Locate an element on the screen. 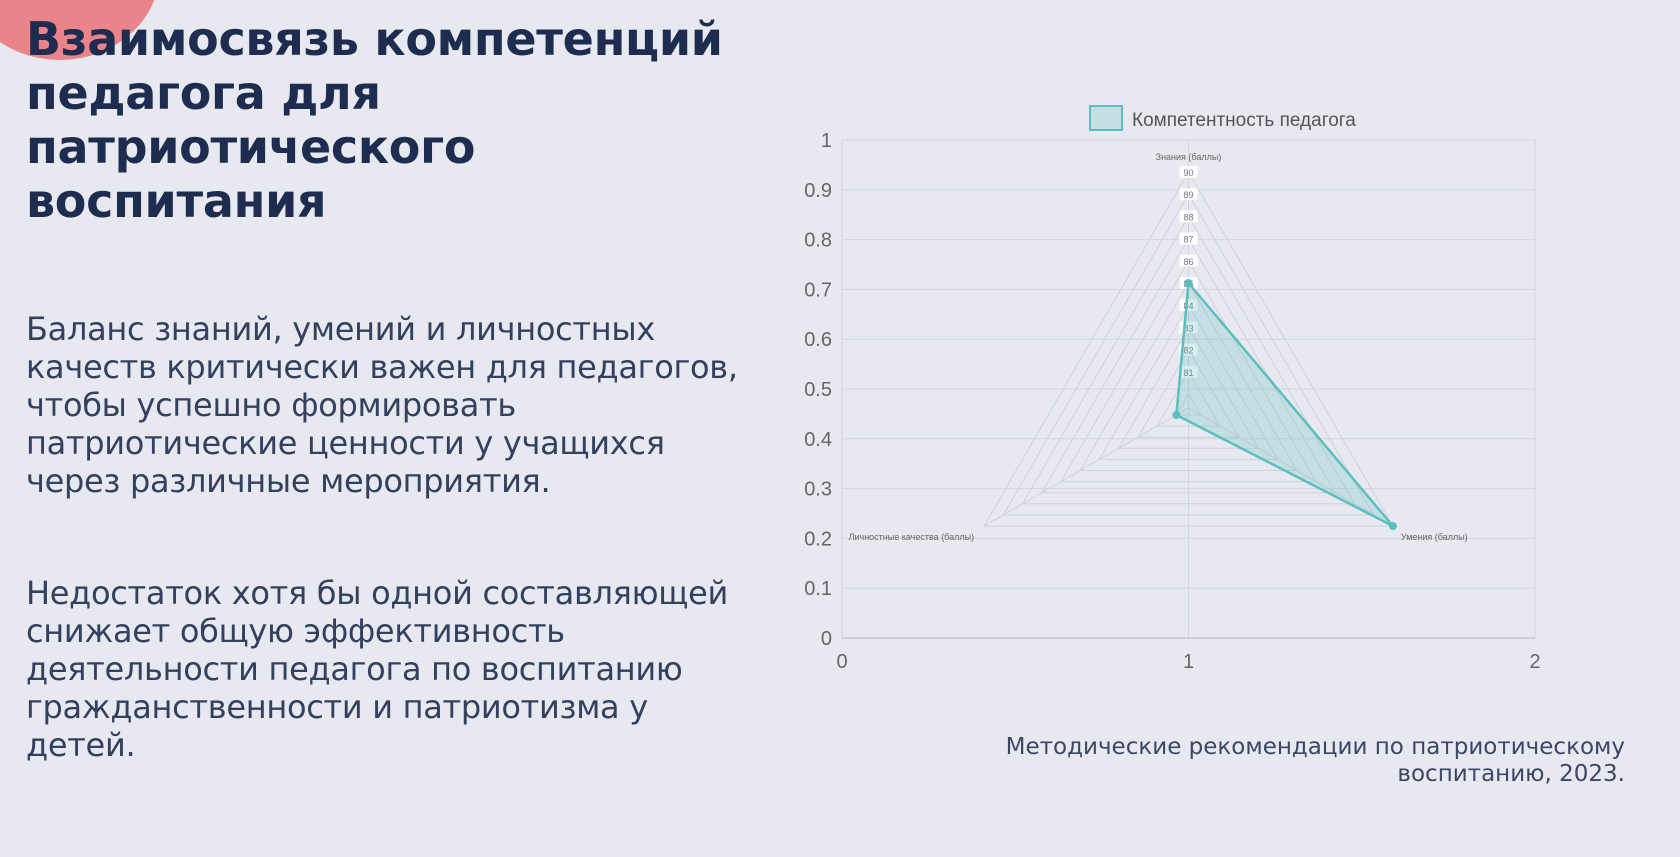 The image size is (1680, 857). radar-axis-label: Личностные качества (баллы) is located at coordinates (912, 537).